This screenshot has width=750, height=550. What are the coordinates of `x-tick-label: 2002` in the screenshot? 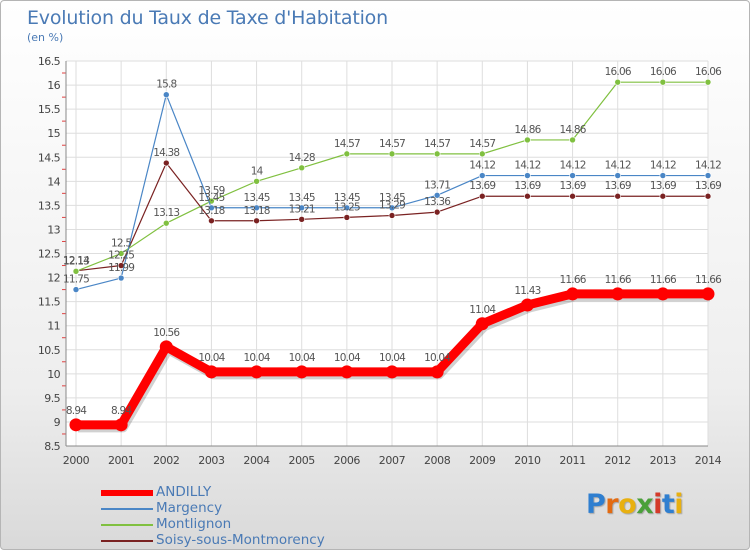 It's located at (166, 460).